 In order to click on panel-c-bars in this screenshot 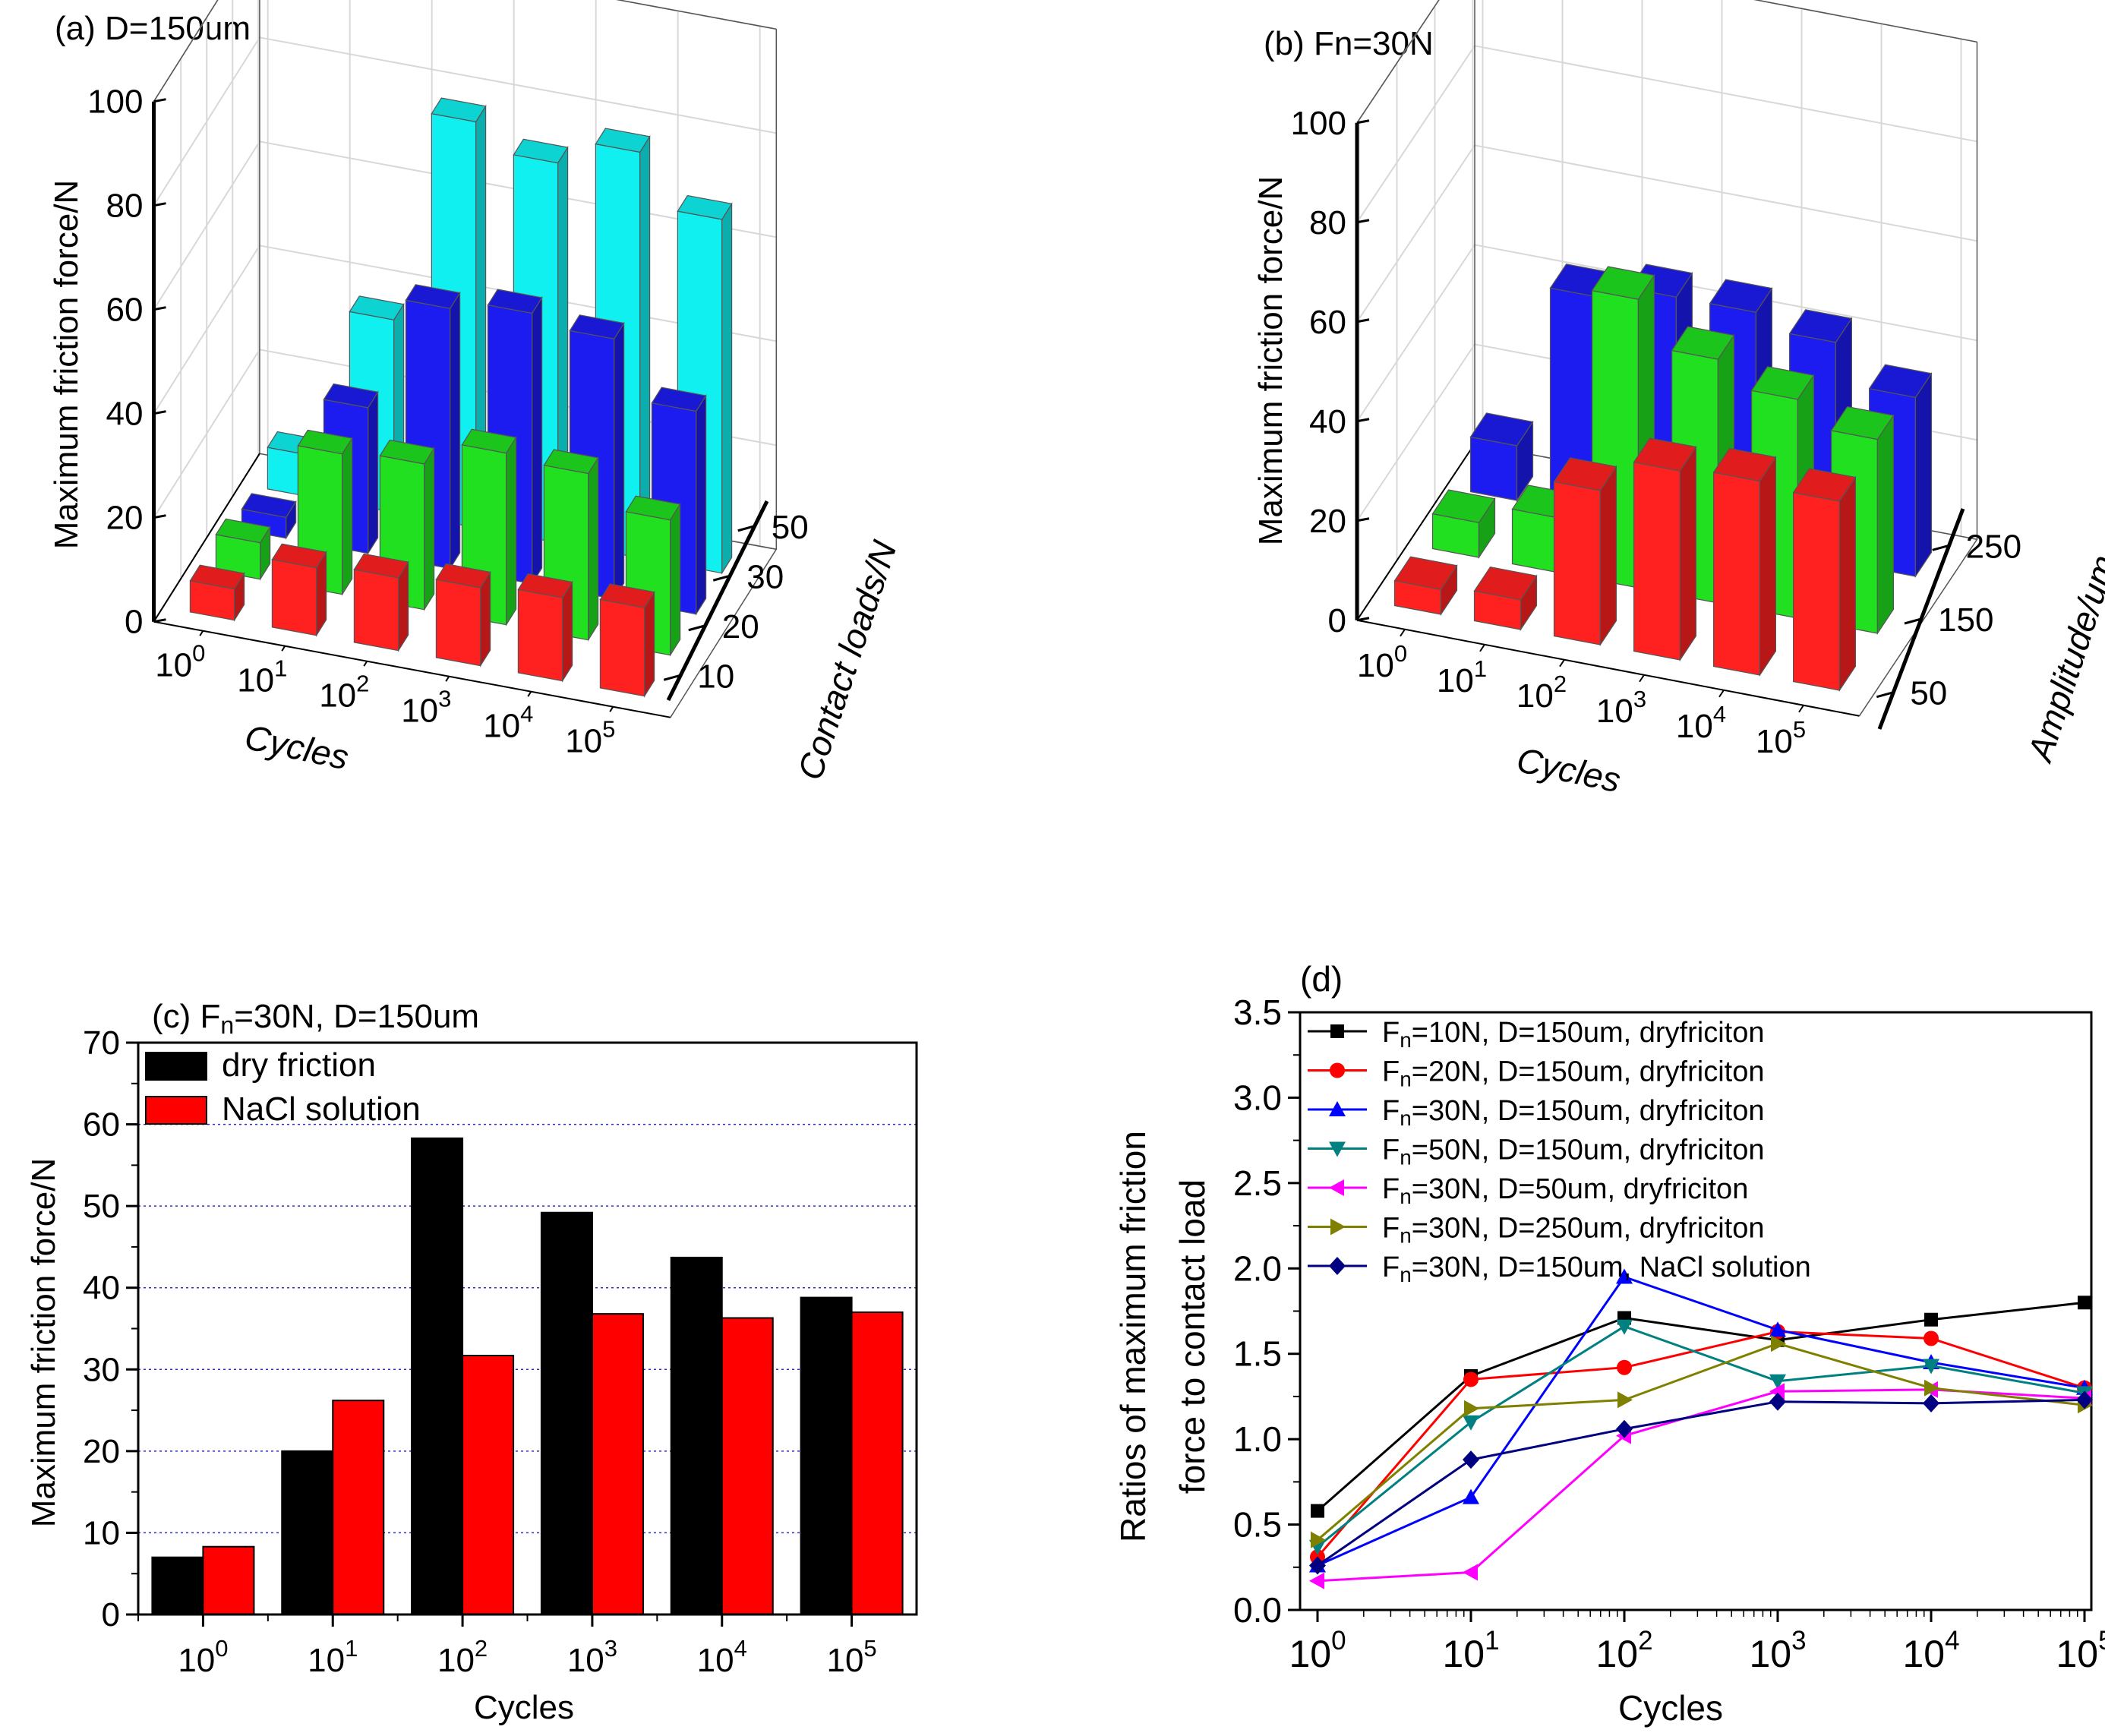, I will do `click(527, 1376)`.